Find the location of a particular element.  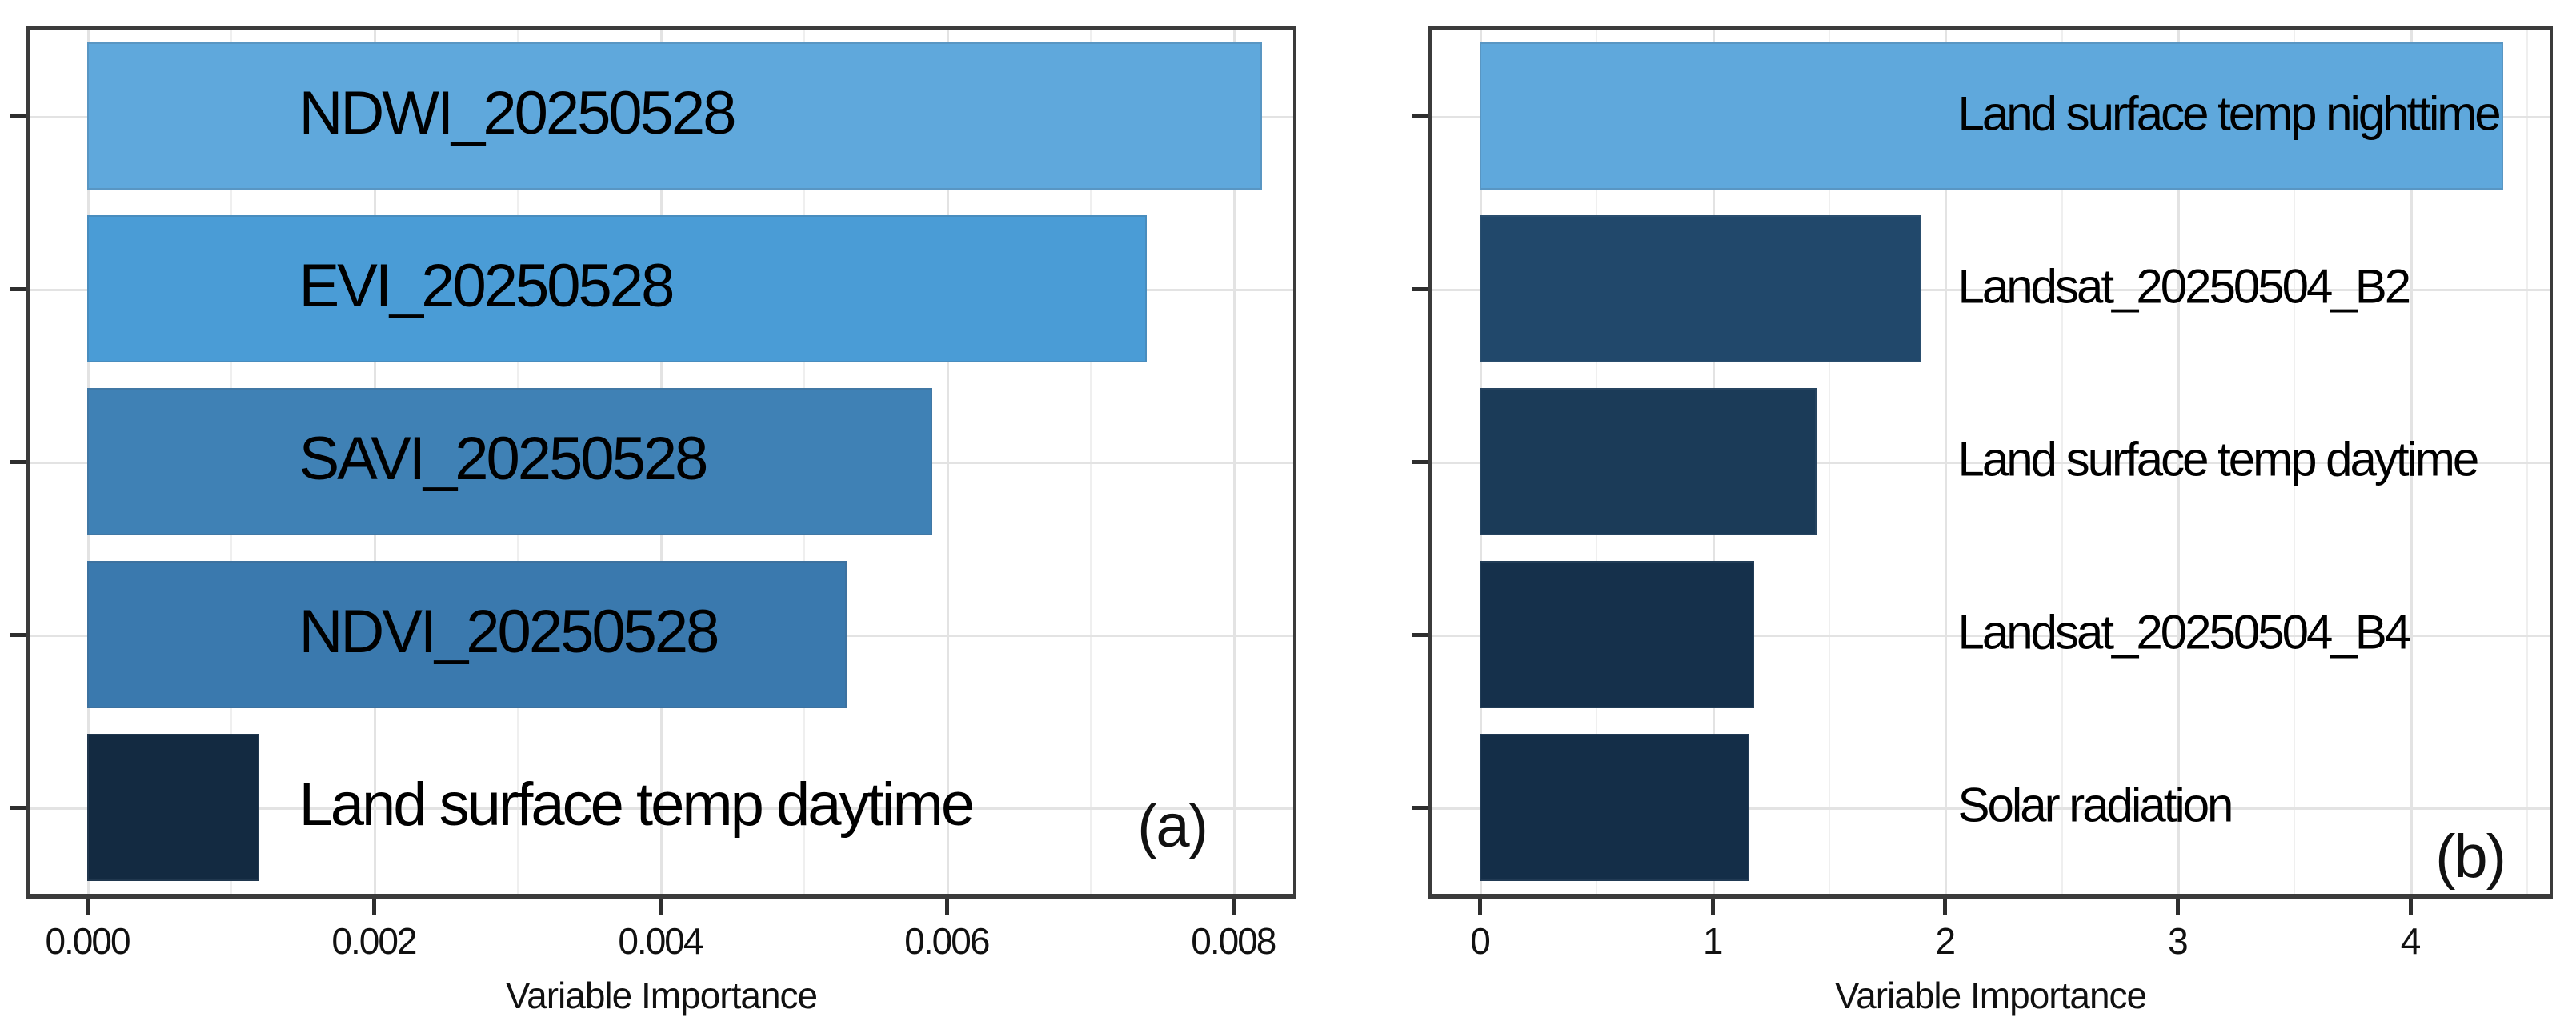

x-axis-title-a: Variable Importance is located at coordinates (661, 995).